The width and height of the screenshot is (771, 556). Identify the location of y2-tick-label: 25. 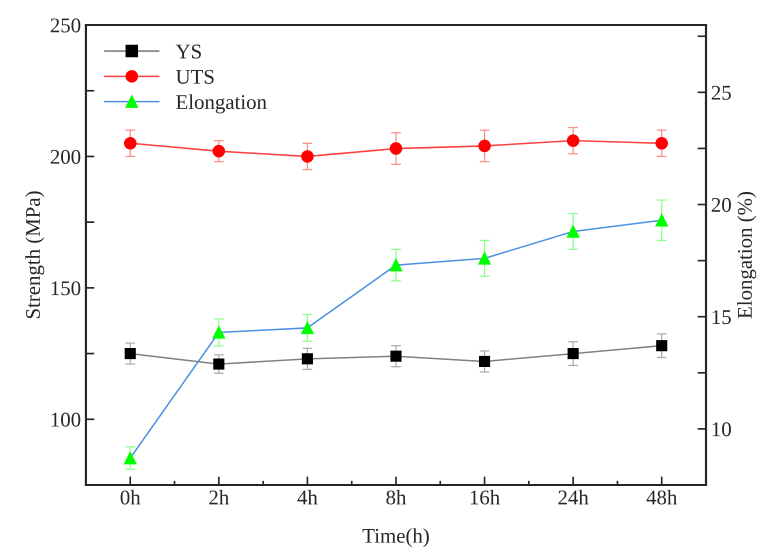
(721, 93).